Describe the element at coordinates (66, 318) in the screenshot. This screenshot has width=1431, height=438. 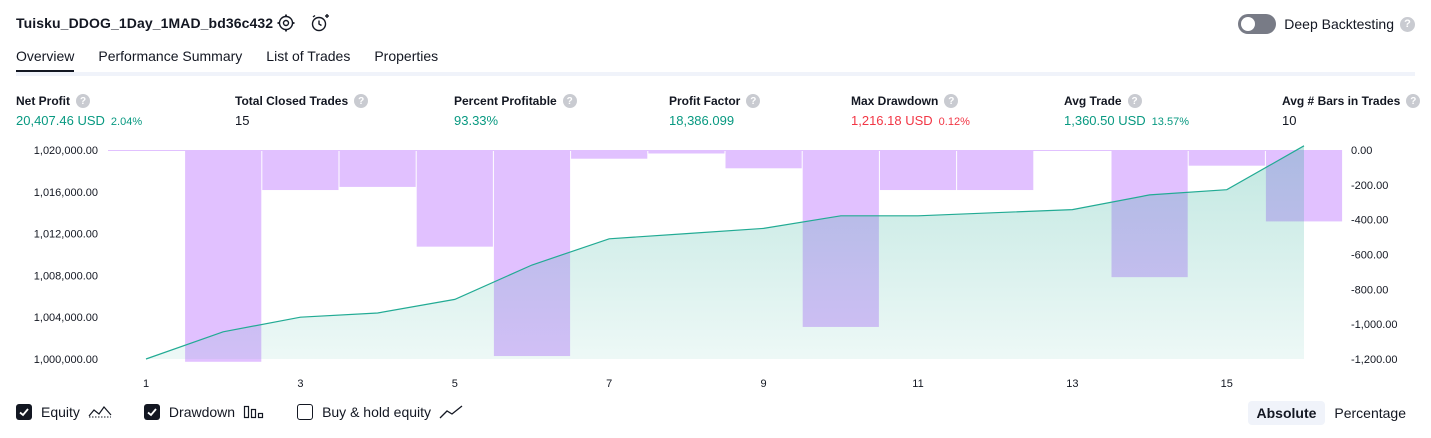
I see `left-axis-tick-label: 1,004,000.00` at that location.